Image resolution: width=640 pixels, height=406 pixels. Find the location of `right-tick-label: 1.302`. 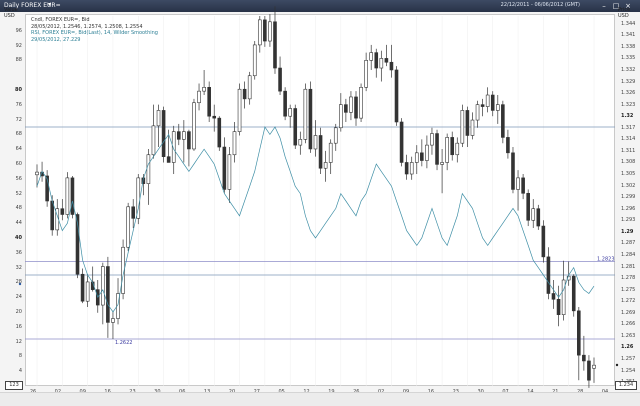

right-tick-label: 1.302 is located at coordinates (628, 185).